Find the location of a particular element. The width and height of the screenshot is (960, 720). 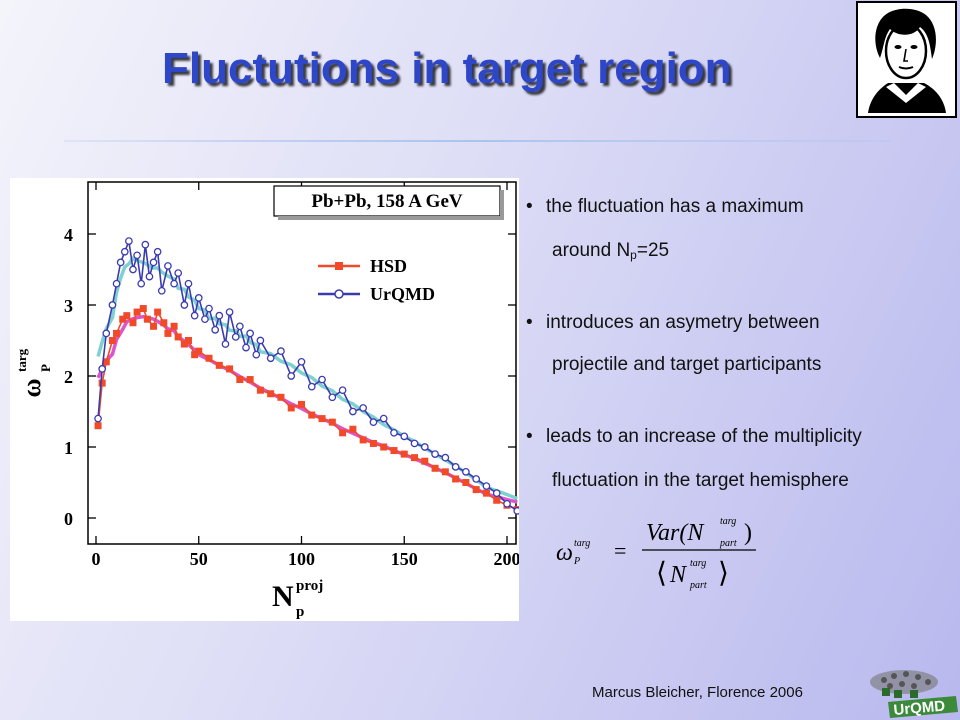

goethe-portrait-icon is located at coordinates (907, 60).